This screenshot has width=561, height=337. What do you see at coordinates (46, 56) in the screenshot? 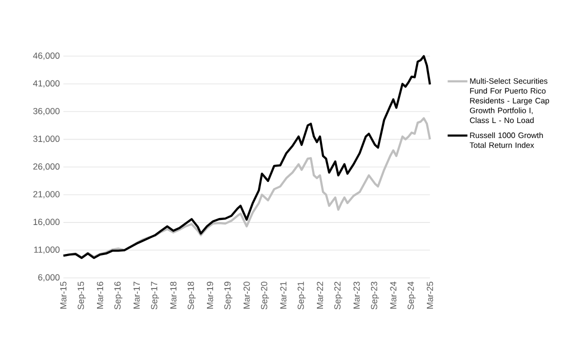
I see `y-tick-label: 46,000` at bounding box center [46, 56].